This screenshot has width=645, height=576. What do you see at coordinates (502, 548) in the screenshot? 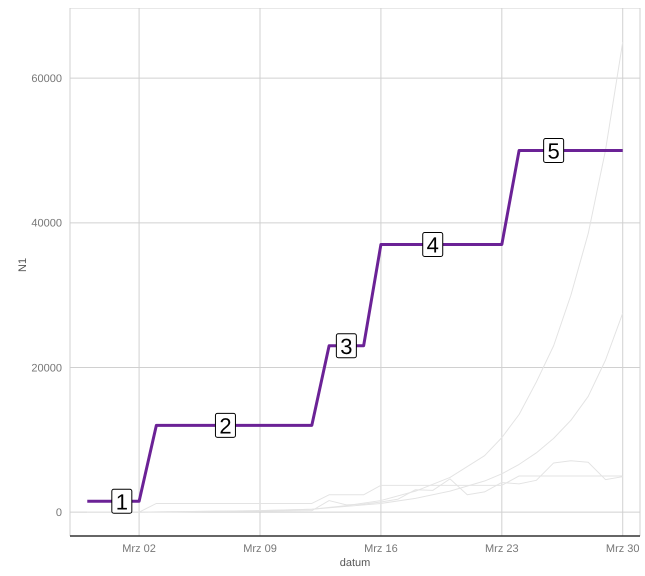
I see `x-tick-label: Mrz 23` at bounding box center [502, 548].